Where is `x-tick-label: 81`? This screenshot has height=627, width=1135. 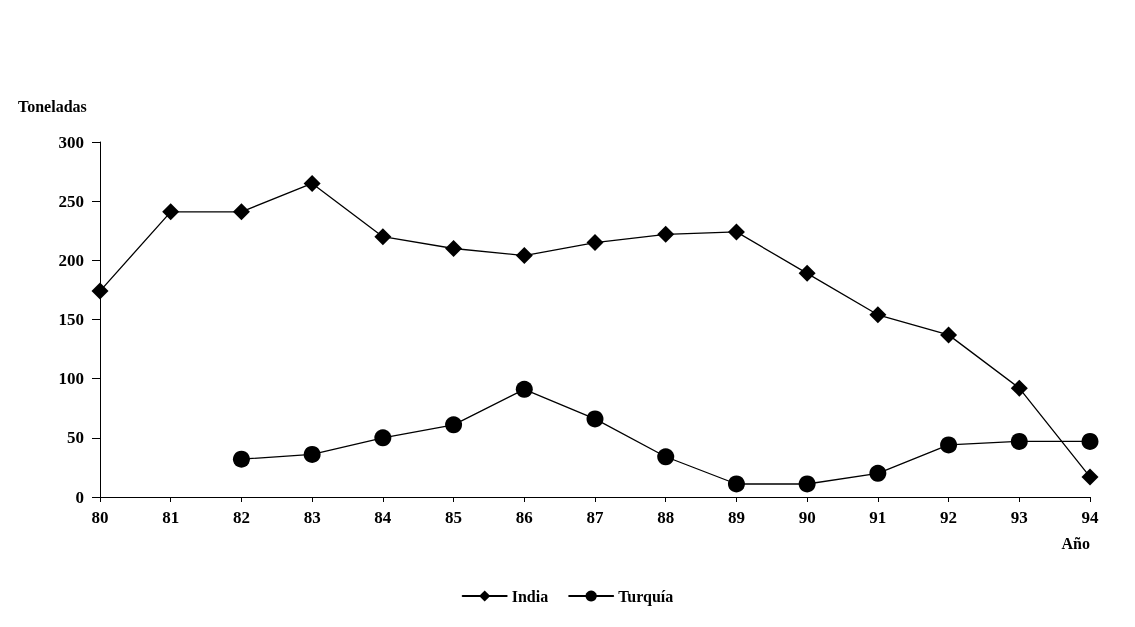 x-tick-label: 81 is located at coordinates (171, 517).